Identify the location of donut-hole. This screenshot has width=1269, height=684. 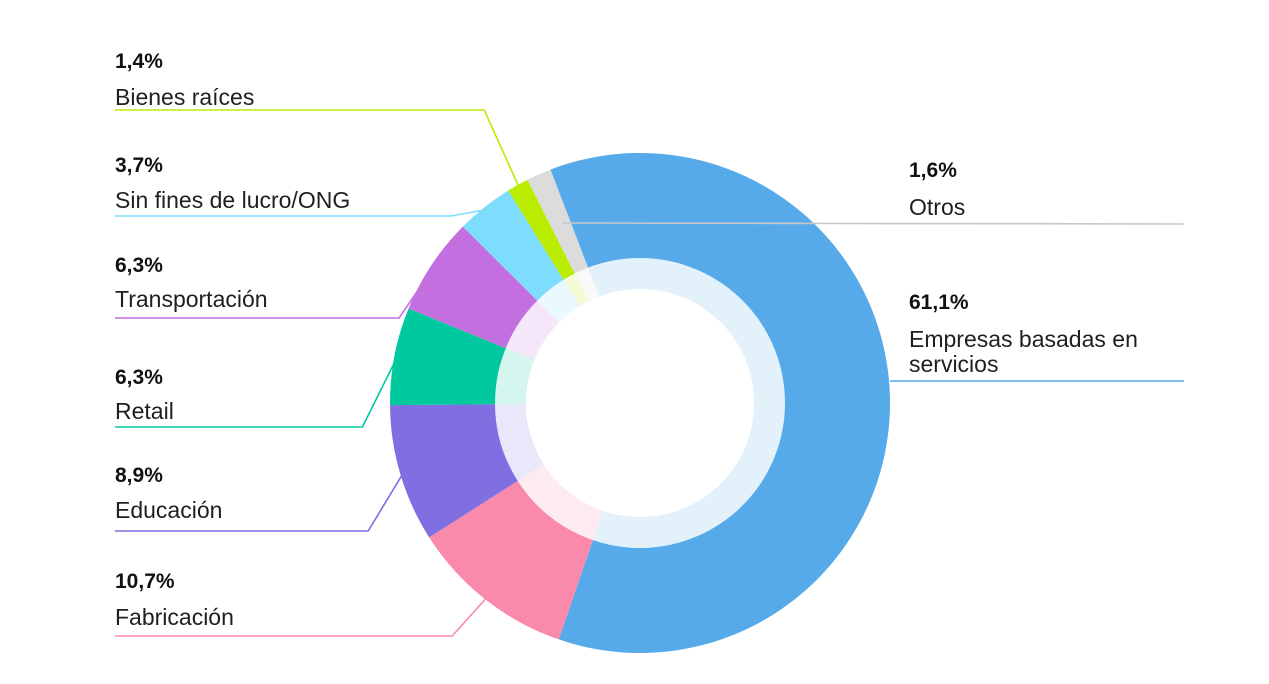
(640, 403).